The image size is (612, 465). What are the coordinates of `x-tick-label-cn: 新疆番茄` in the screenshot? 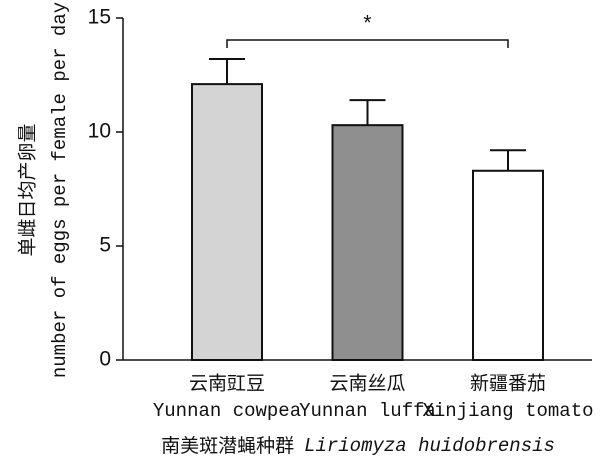 It's located at (508, 384).